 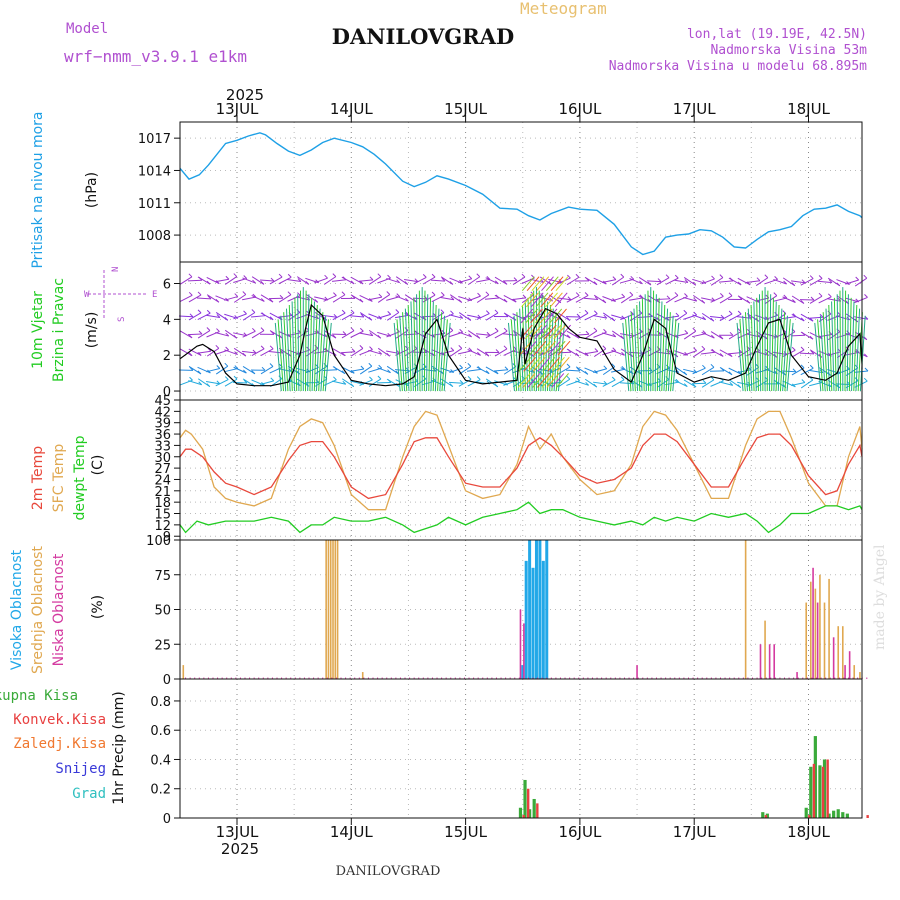 What do you see at coordinates (162, 503) in the screenshot?
I see `y-tick-label: 18` at bounding box center [162, 503].